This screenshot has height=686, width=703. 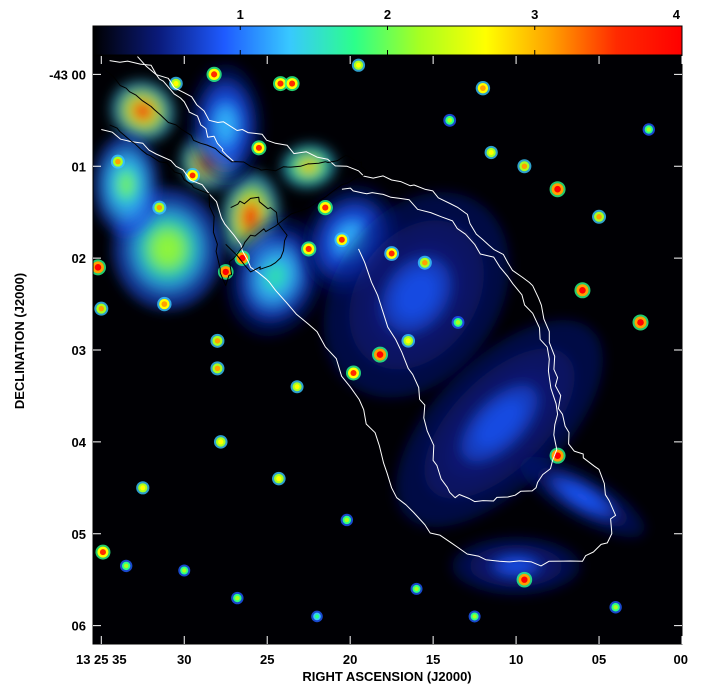 I want to click on x-tick-label: 20, so click(x=350, y=659).